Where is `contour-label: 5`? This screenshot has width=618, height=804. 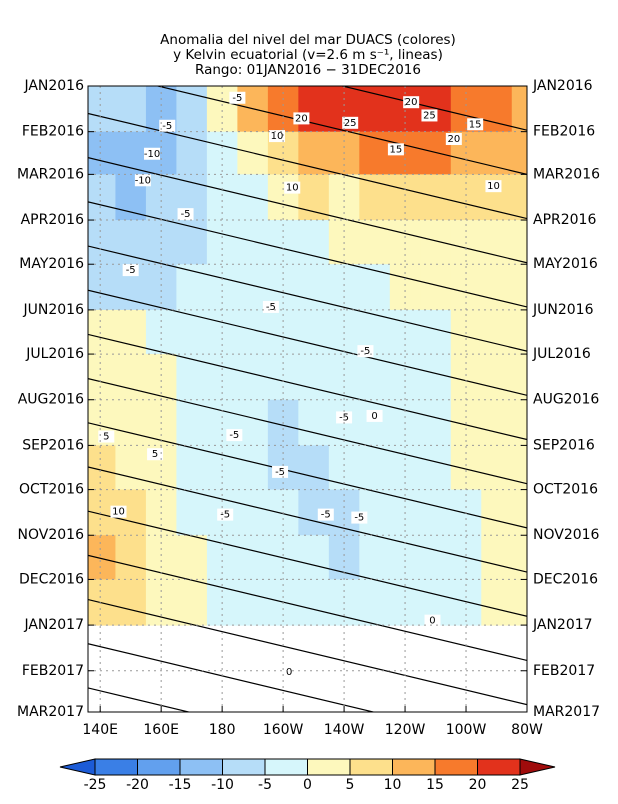 contour-label: 5 is located at coordinates (155, 454).